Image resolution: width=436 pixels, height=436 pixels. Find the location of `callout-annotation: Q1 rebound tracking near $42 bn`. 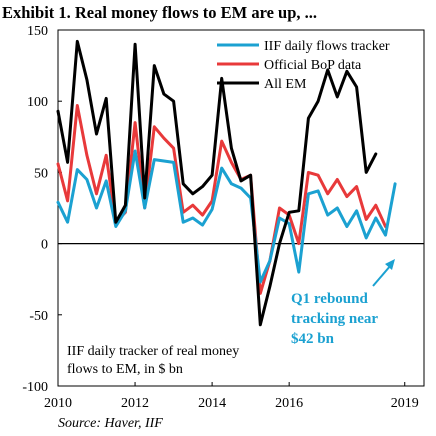

callout-annotation: Q1 rebound tracking near $42 bn is located at coordinates (343, 303).